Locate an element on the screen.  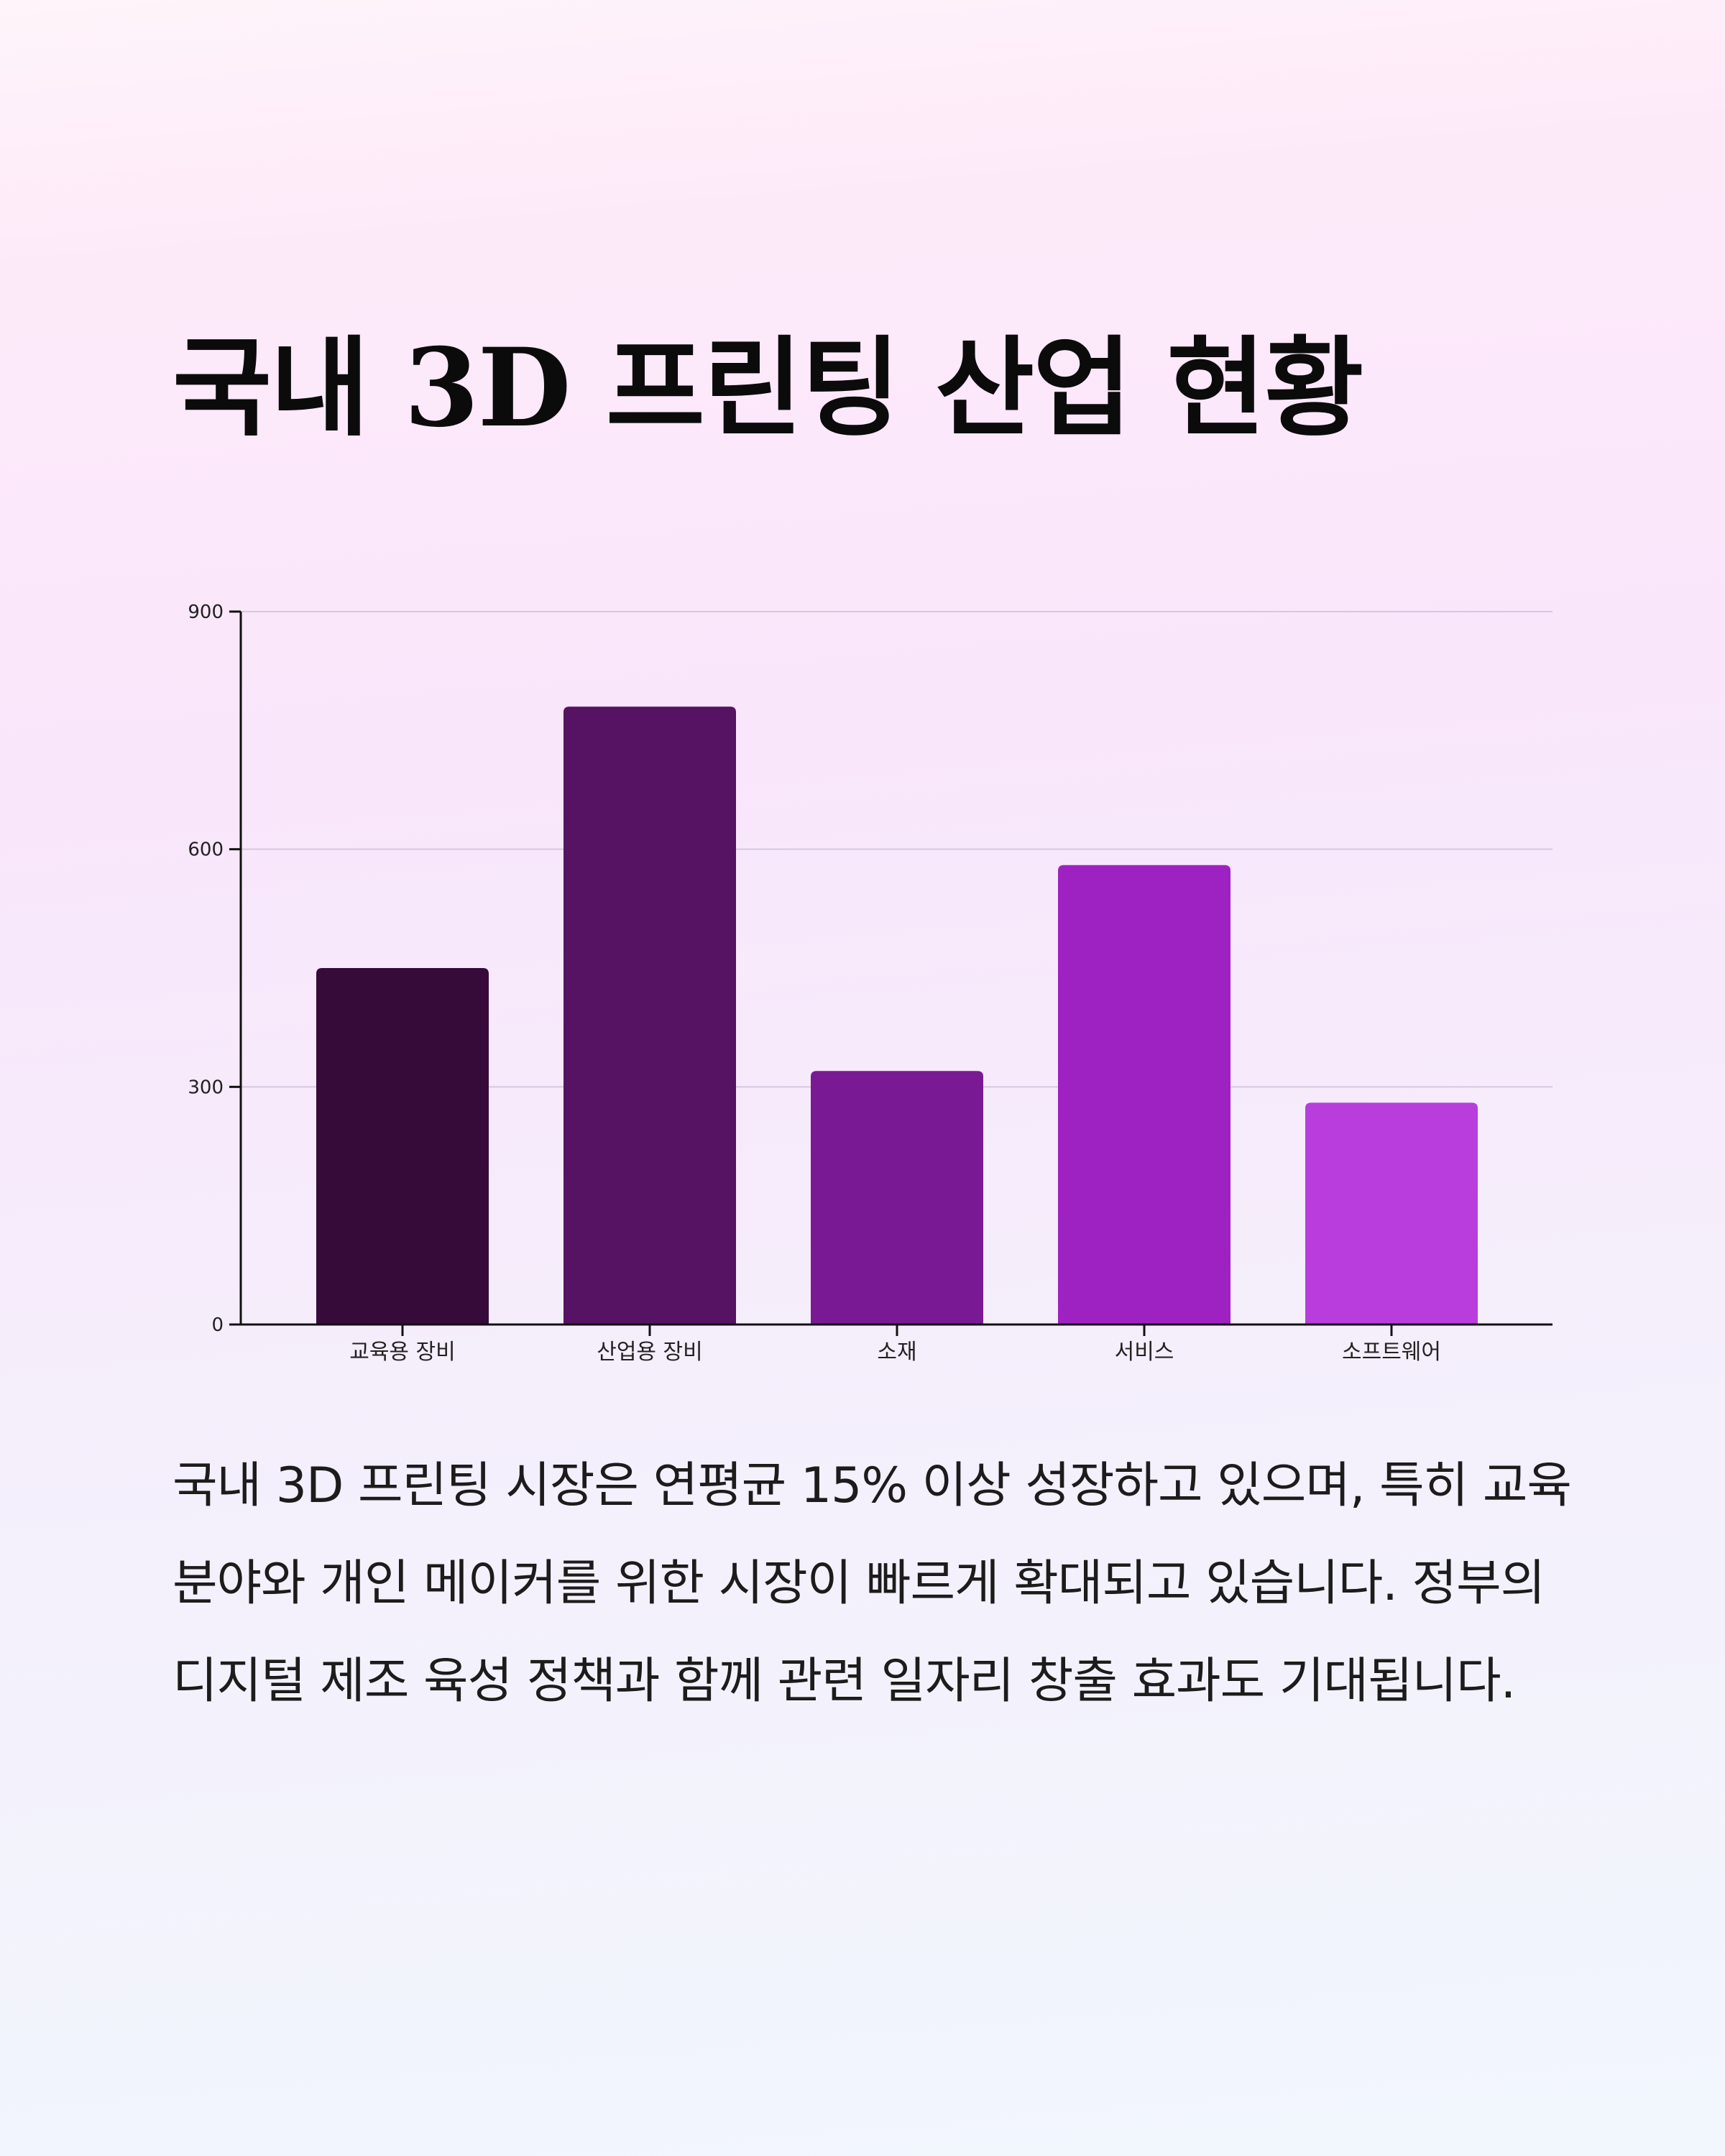
y-tick-label: 900 is located at coordinates (206, 612).